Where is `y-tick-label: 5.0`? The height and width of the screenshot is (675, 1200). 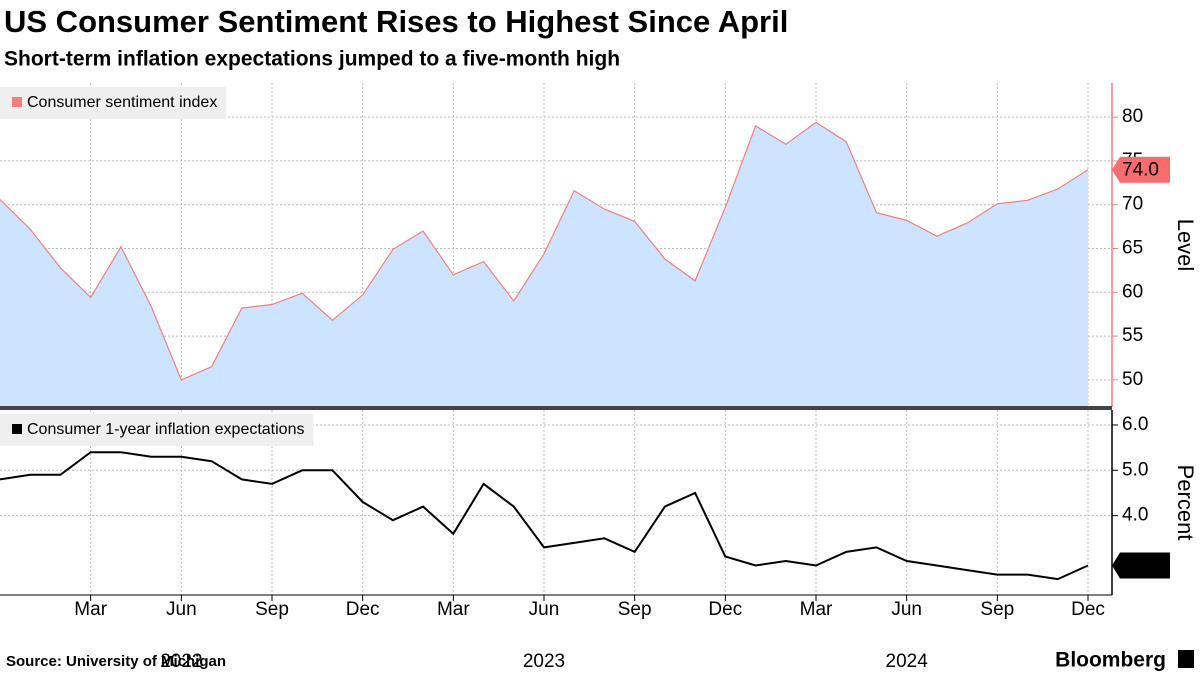 y-tick-label: 5.0 is located at coordinates (1135, 469).